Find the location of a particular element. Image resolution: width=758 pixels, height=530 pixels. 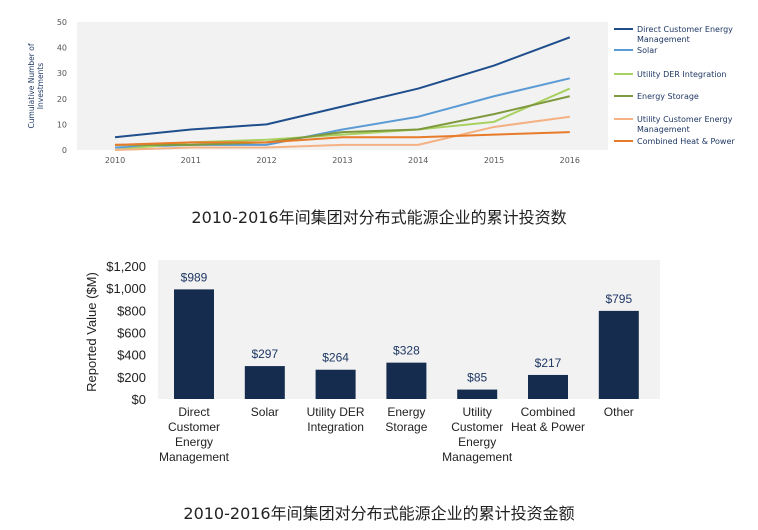

x-tick-label-line: Utility DER is located at coordinates (336, 412).